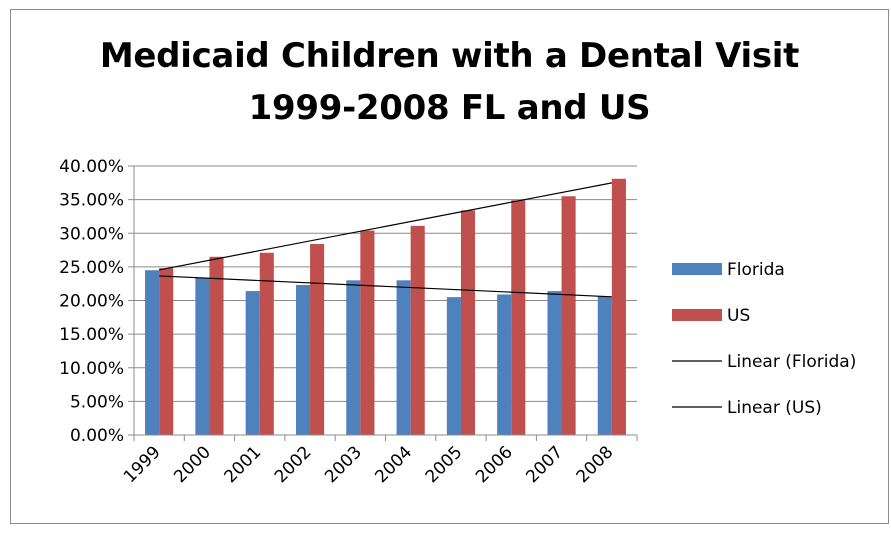 The width and height of the screenshot is (891, 533). Describe the element at coordinates (738, 316) in the screenshot. I see `legend-us-label: US` at that location.